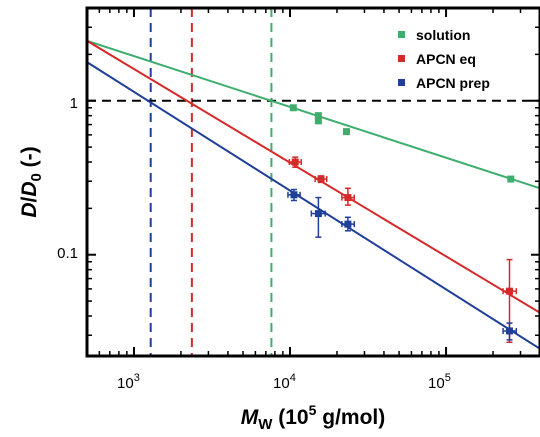 The image size is (540, 437). What do you see at coordinates (443, 35) in the screenshot?
I see `legend-label-solution: solution` at bounding box center [443, 35].